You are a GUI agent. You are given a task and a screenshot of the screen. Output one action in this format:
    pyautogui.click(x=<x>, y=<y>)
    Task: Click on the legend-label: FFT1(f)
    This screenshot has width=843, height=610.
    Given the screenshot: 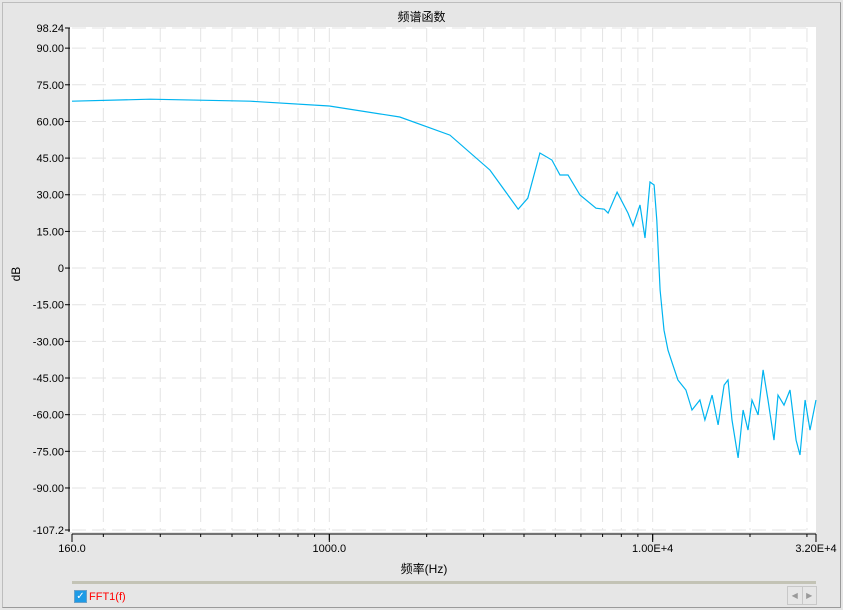 What is the action you would take?
    pyautogui.click(x=107, y=596)
    